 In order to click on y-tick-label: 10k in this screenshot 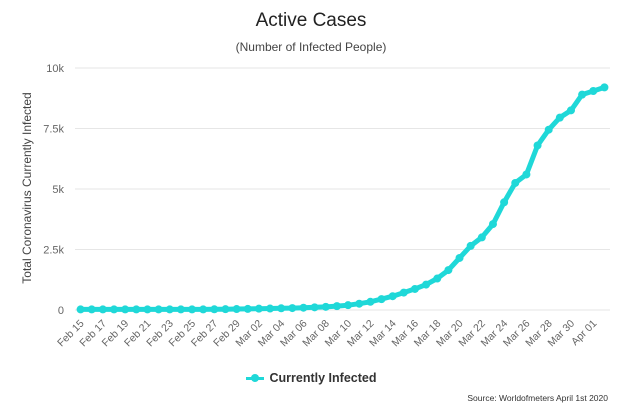, I will do `click(55, 69)`.